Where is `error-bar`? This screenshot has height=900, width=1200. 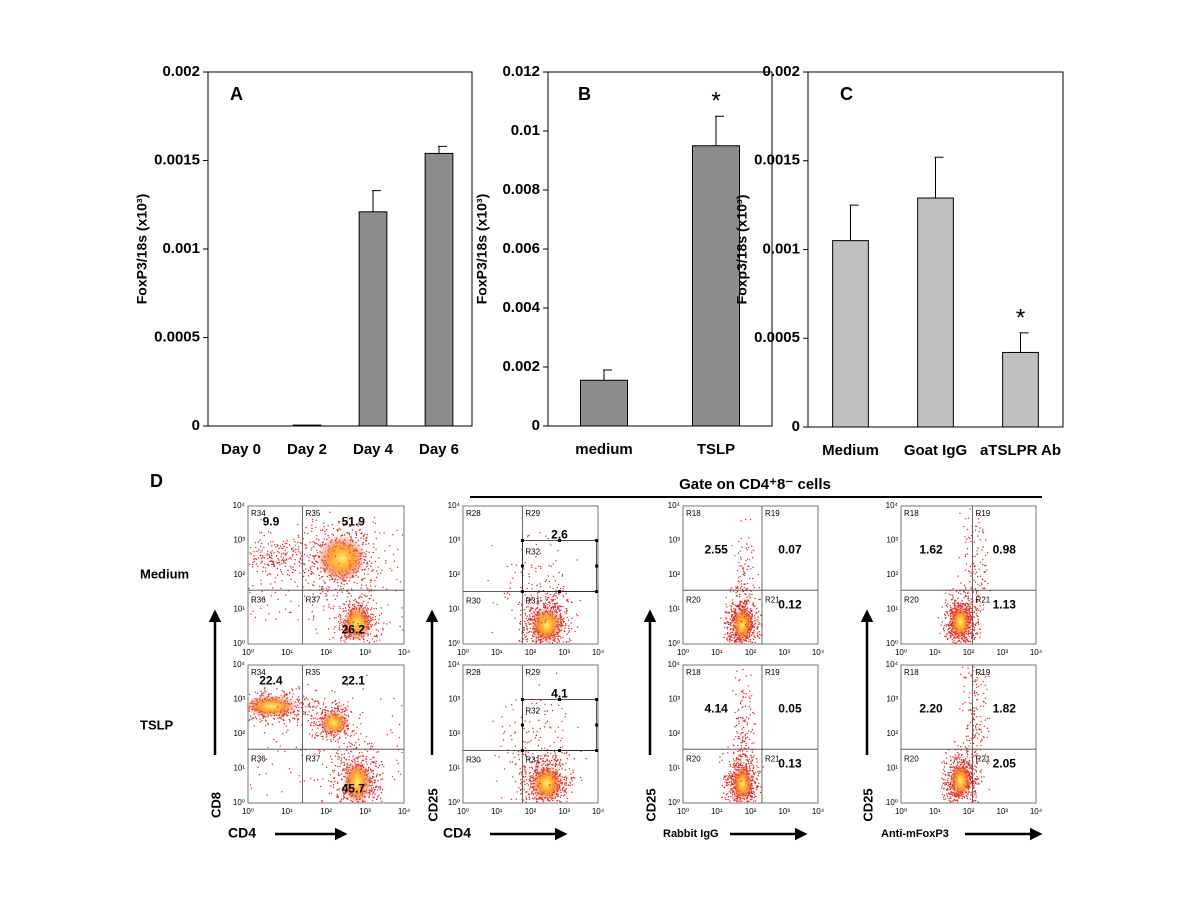
error-bar is located at coordinates (1024, 343).